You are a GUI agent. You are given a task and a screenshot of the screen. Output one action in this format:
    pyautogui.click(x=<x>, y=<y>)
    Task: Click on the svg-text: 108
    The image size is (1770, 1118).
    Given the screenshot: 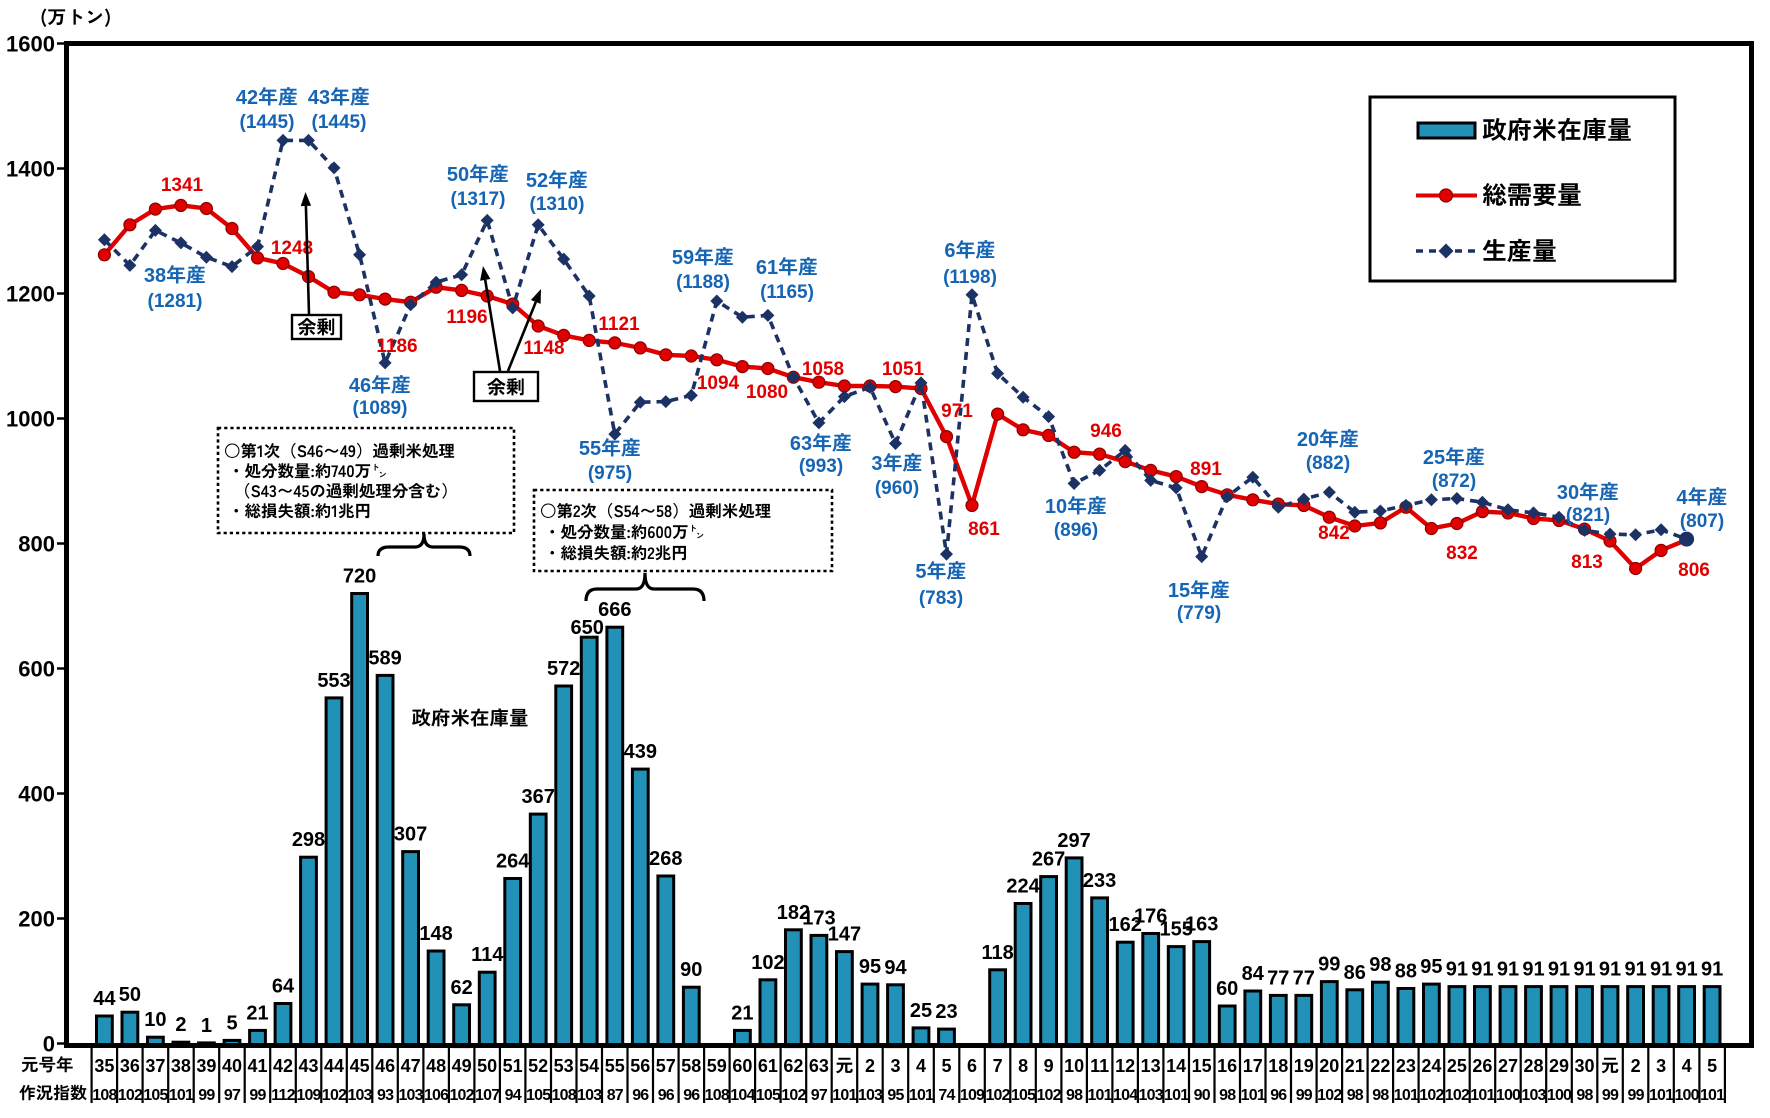 What is the action you would take?
    pyautogui.click(x=104, y=1095)
    